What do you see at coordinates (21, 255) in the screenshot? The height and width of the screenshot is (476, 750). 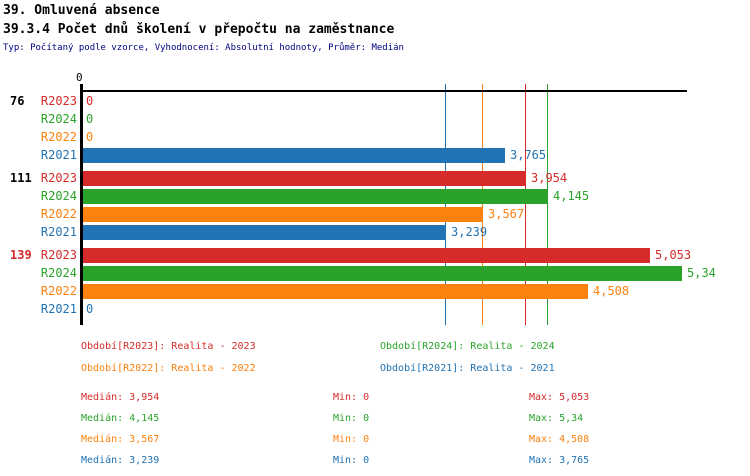 I see `group-label-139: 139` at bounding box center [21, 255].